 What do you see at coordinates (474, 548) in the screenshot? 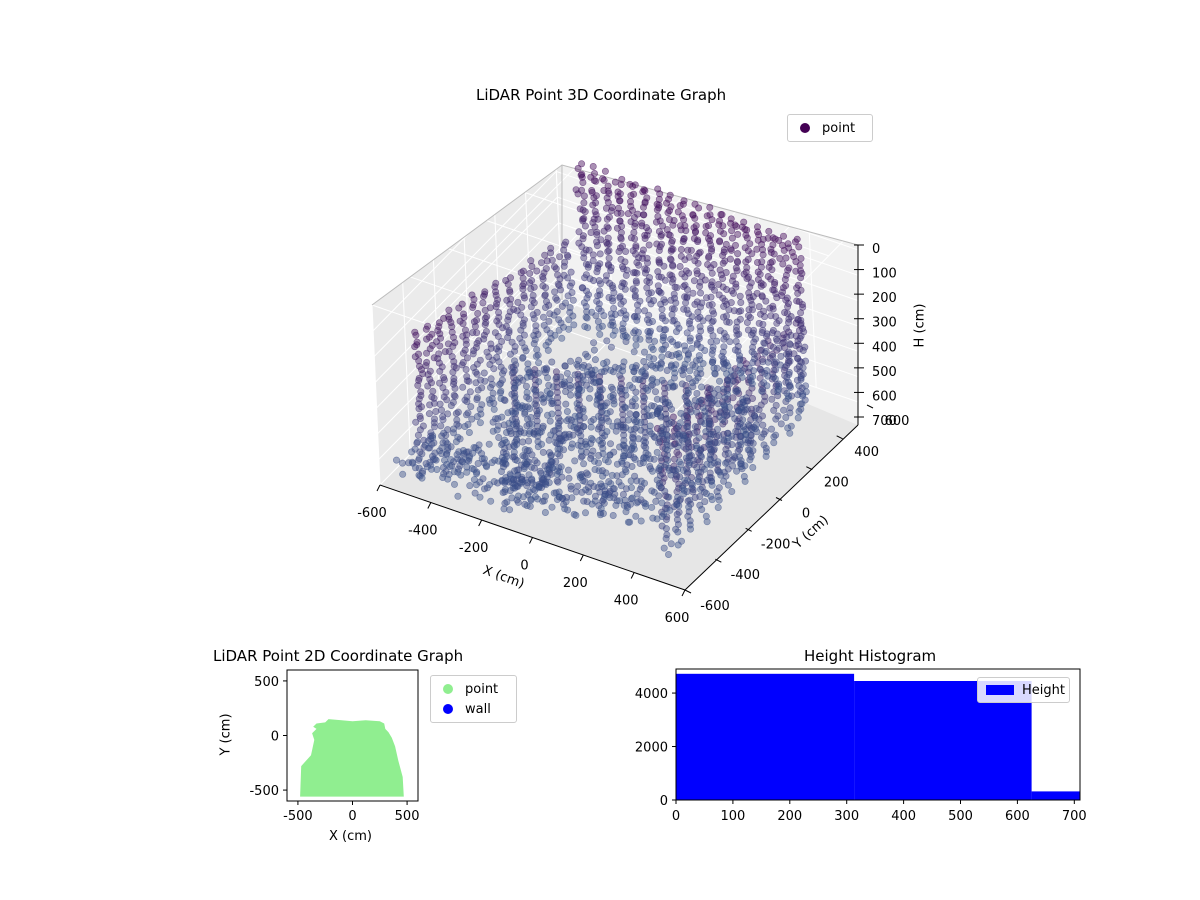
I see `x-tick-3d-2: -200` at bounding box center [474, 548].